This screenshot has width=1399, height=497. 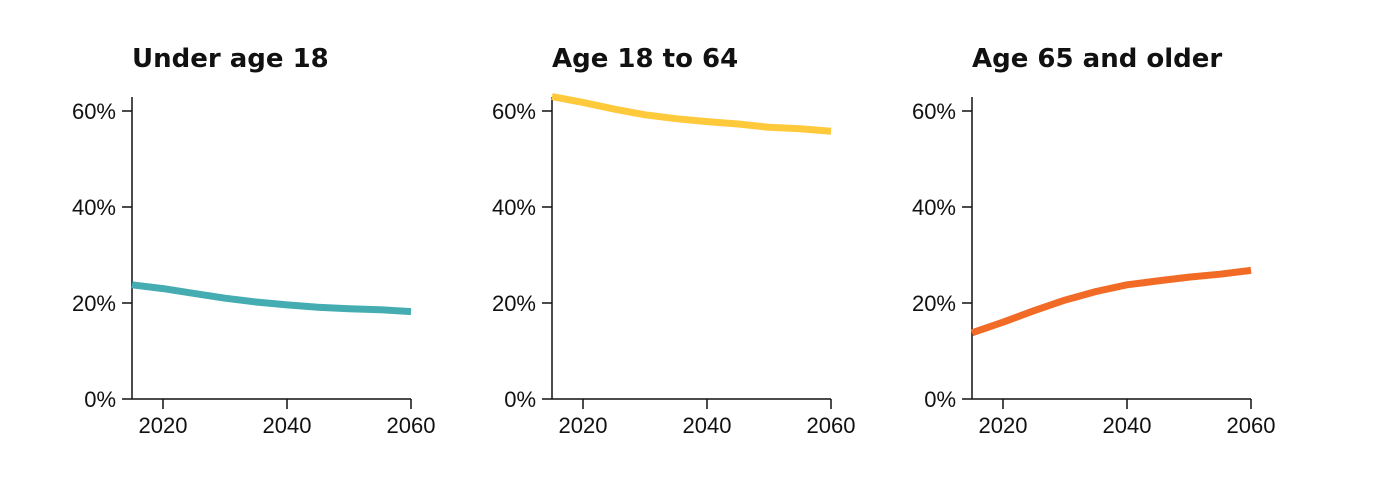 I want to click on chart-title: Age 65 and older, so click(x=1097, y=59).